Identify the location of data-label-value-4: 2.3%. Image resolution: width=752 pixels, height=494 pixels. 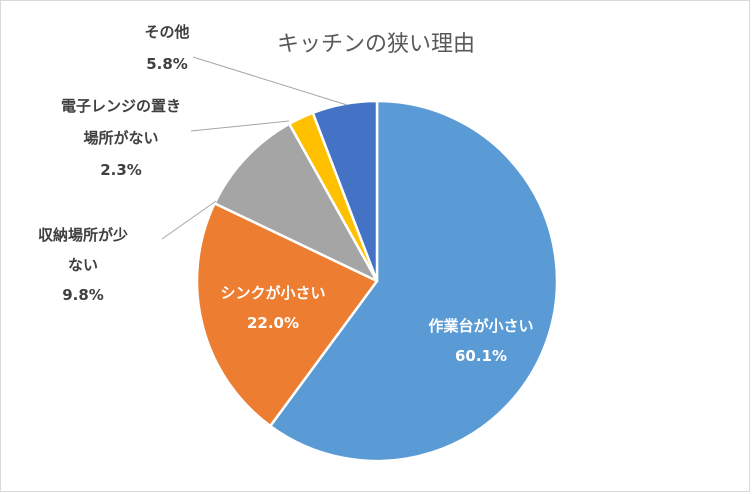
(121, 170).